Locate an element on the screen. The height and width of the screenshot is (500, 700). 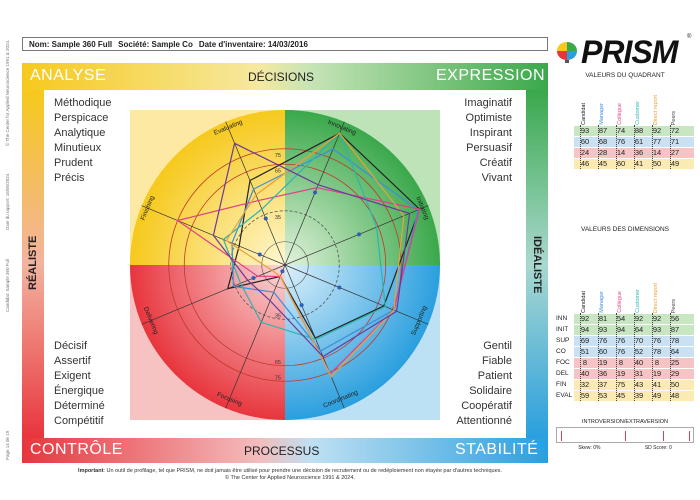
table-cell: 29 is located at coordinates (675, 373).